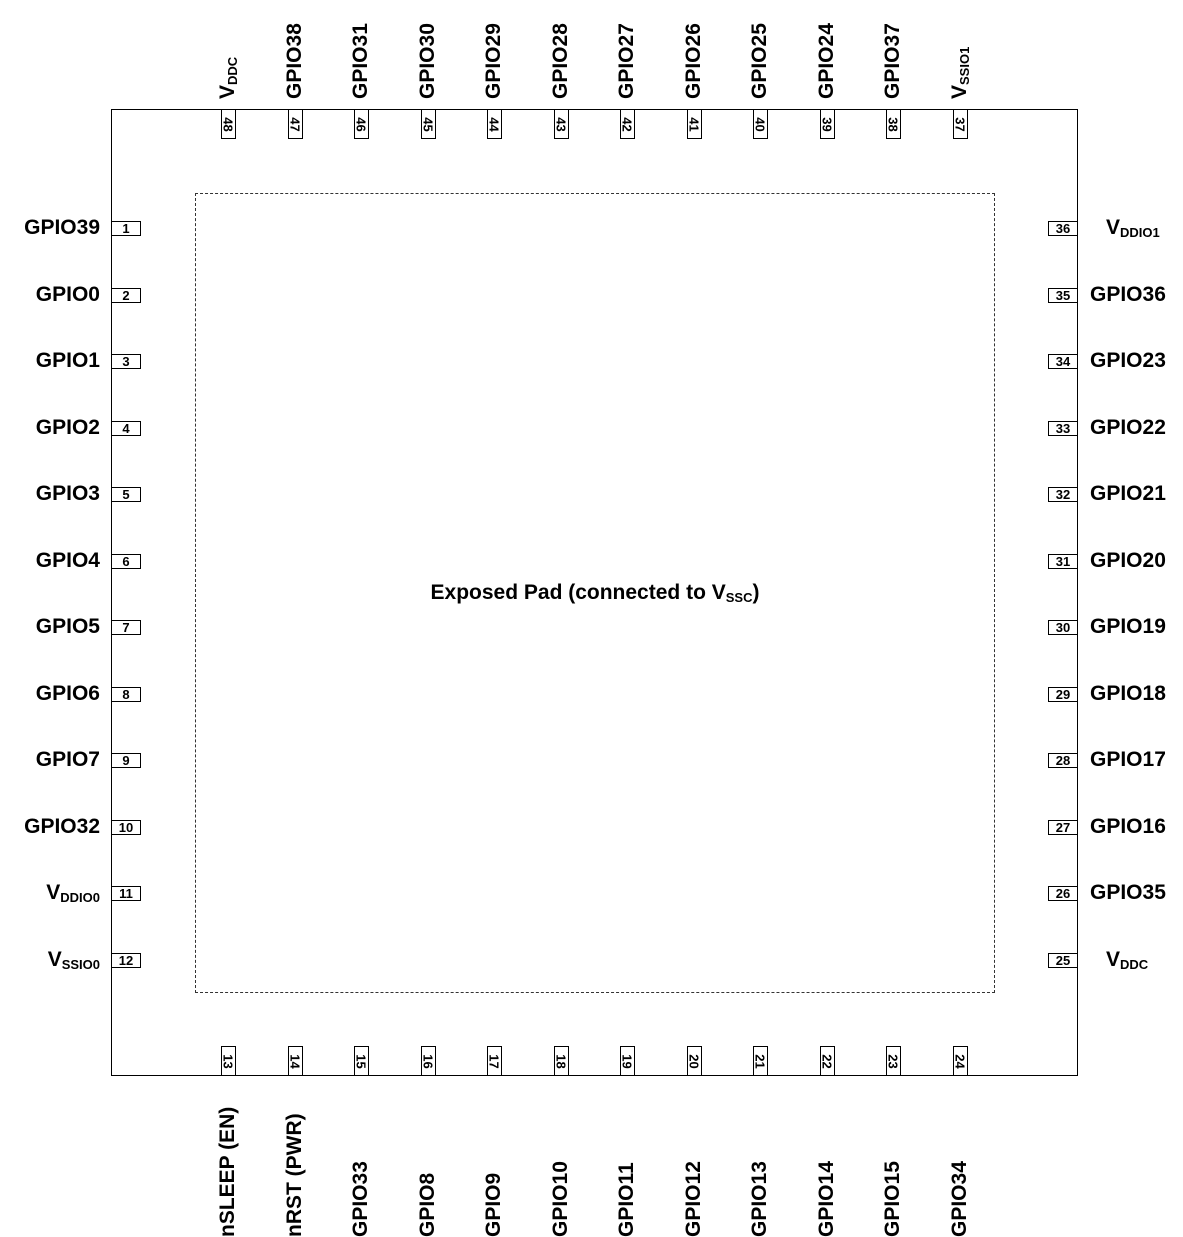  I want to click on pin-2-box: 2, so click(126, 295).